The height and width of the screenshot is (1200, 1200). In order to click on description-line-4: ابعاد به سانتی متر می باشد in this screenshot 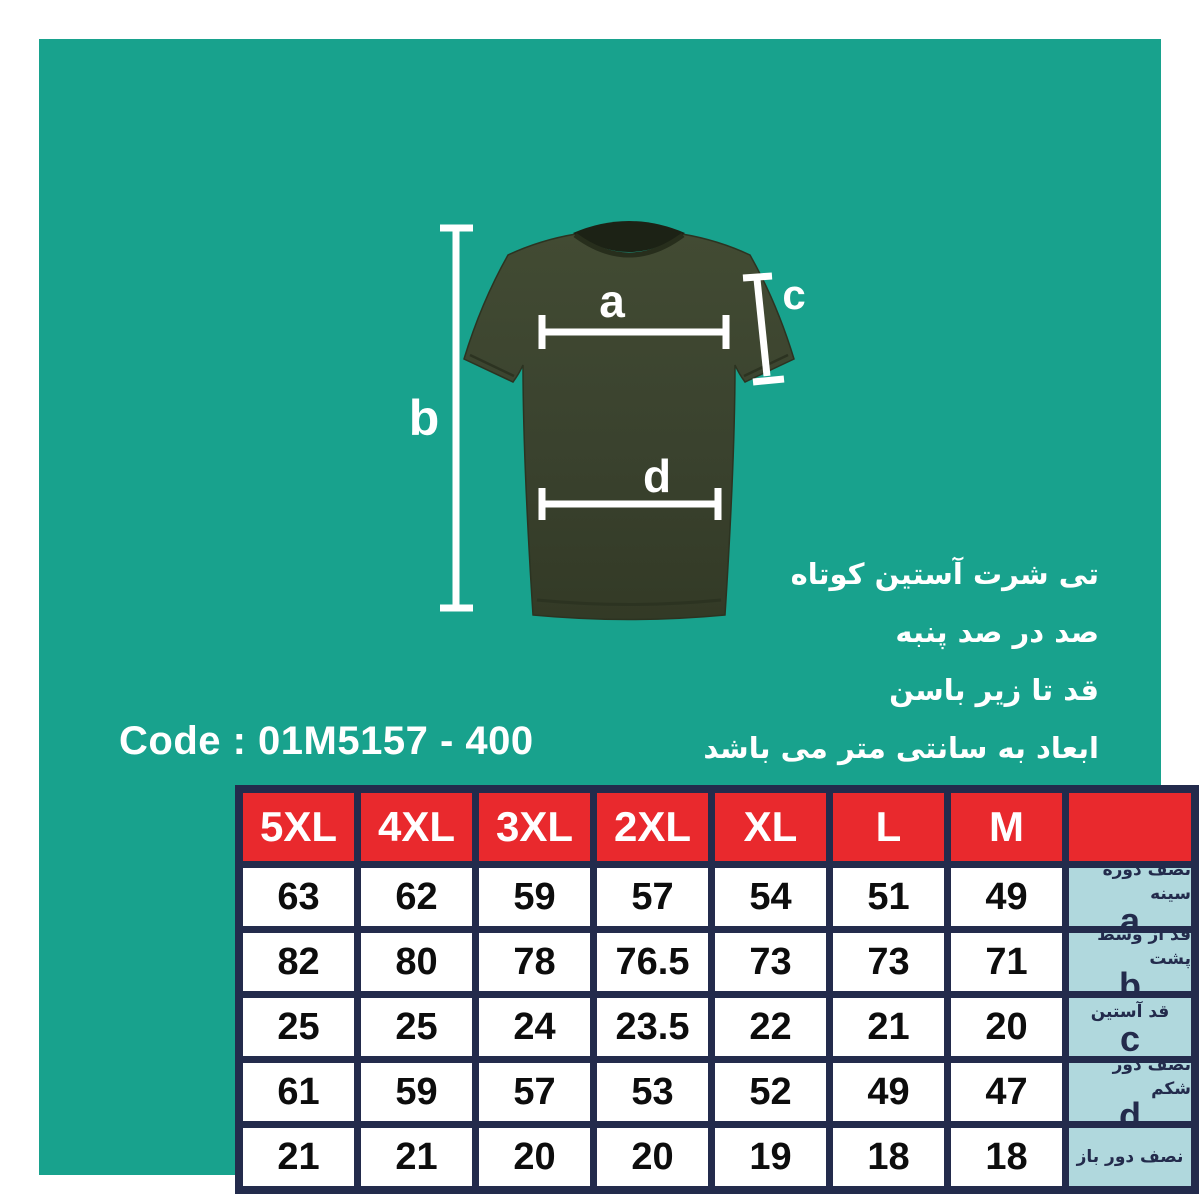, I will do `click(901, 748)`.